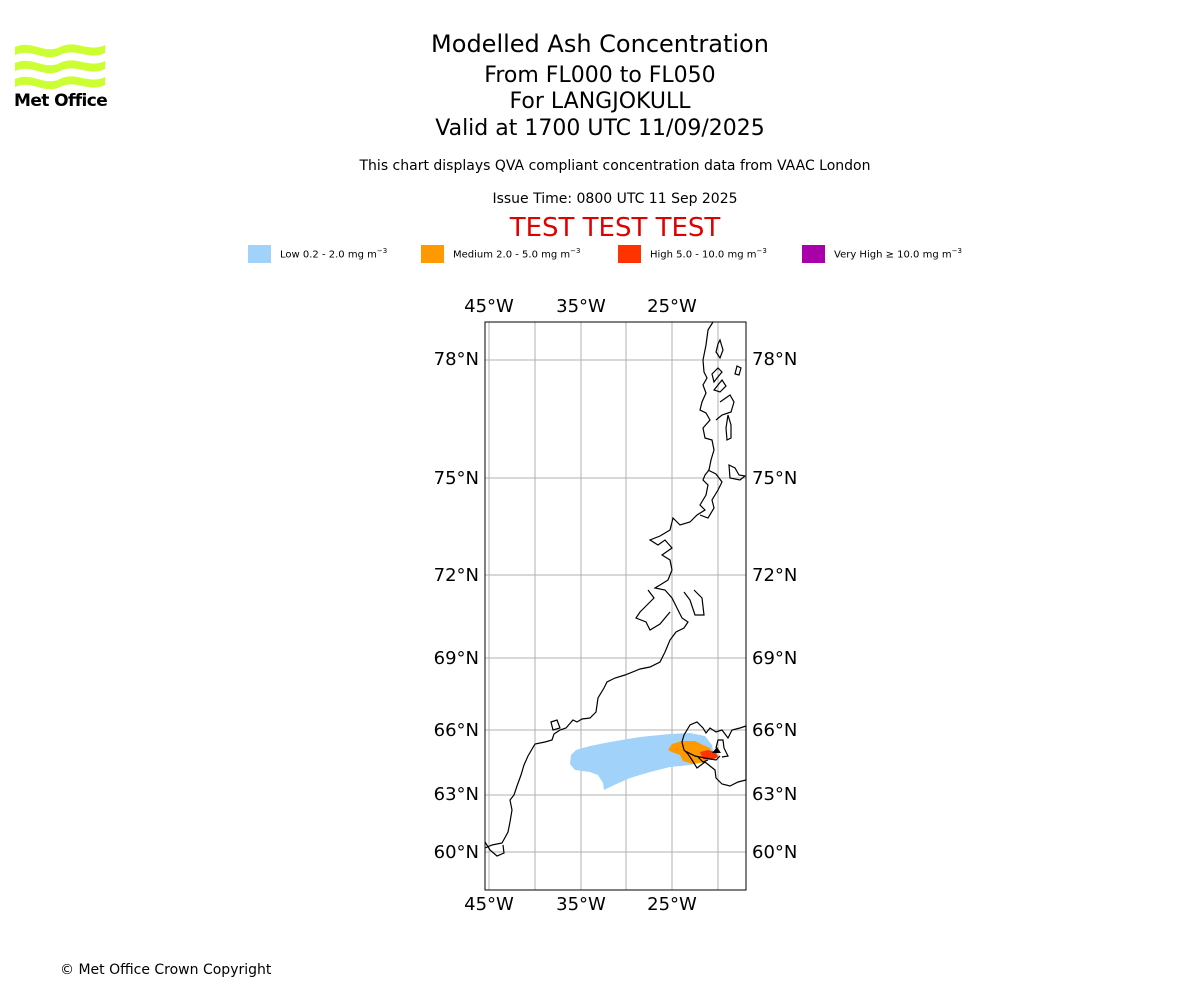 The image size is (1200, 1000). Describe the element at coordinates (813, 254) in the screenshot. I see `legend-swatch-very-high` at that location.